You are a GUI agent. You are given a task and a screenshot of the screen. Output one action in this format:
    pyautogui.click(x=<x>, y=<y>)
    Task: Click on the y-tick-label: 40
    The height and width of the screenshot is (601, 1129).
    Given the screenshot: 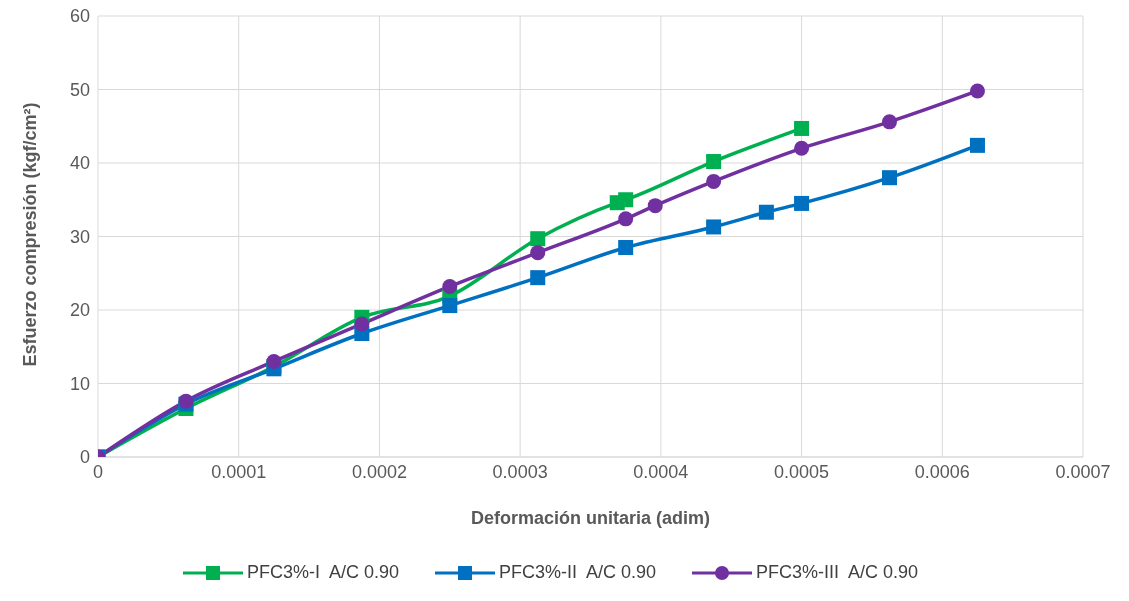 What is the action you would take?
    pyautogui.click(x=79, y=163)
    